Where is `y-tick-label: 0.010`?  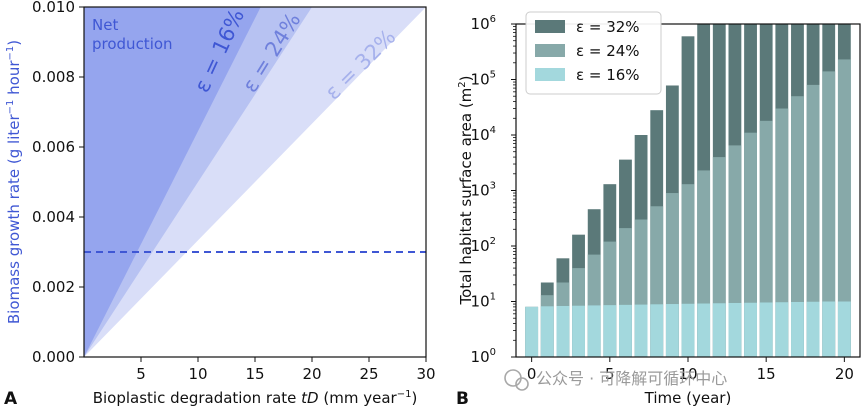 y-tick-label: 0.010 is located at coordinates (53, 8).